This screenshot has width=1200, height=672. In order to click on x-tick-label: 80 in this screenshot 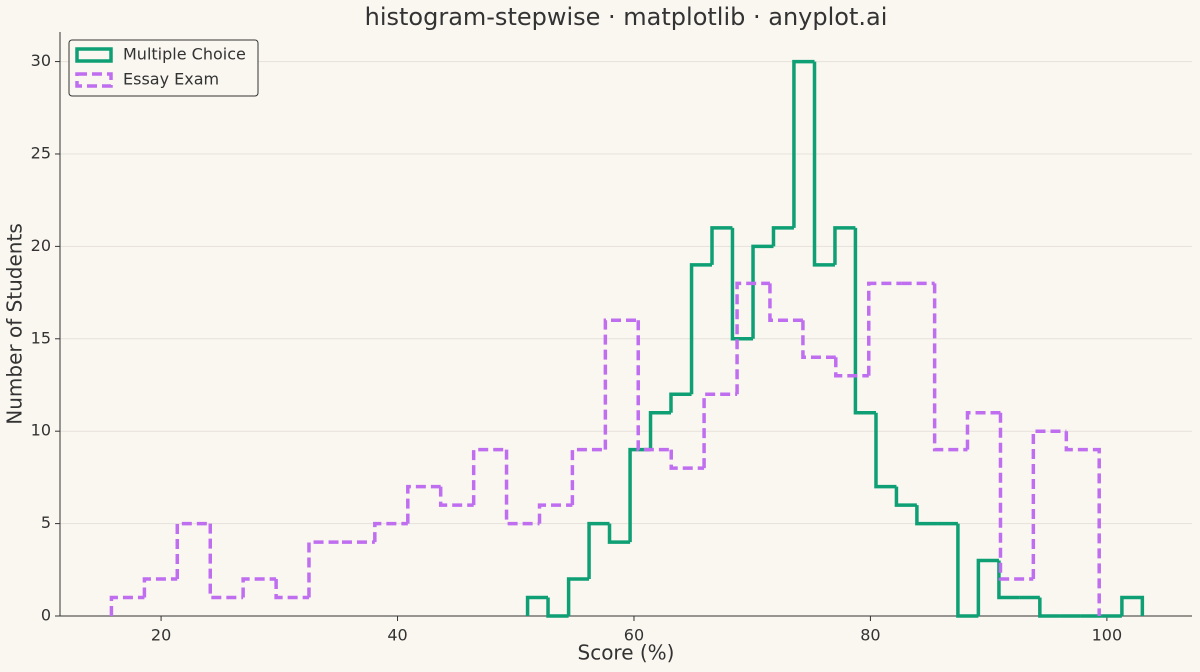, I will do `click(870, 635)`.